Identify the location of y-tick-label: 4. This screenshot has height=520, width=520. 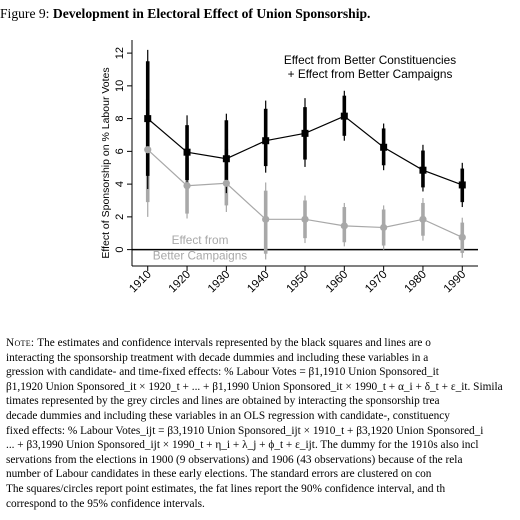
(120, 184).